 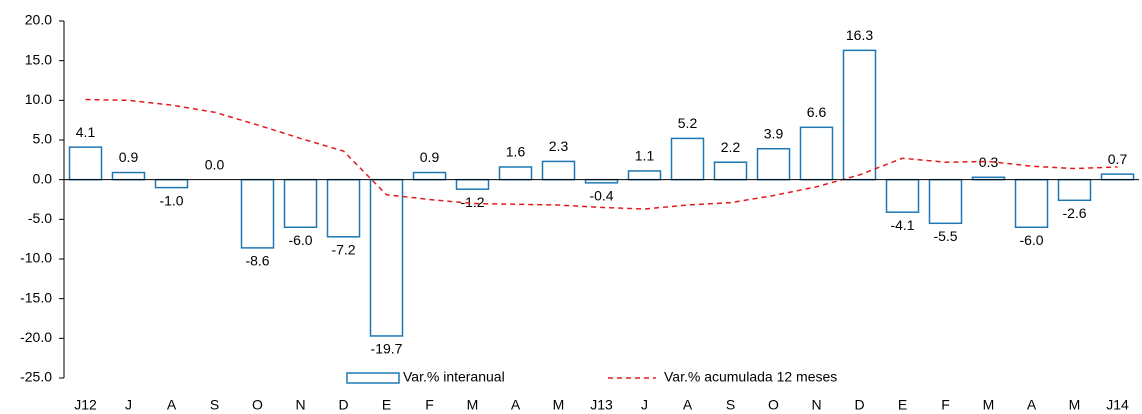 What do you see at coordinates (750, 377) in the screenshot?
I see `legend-label: Var.% acumulada 12 meses` at bounding box center [750, 377].